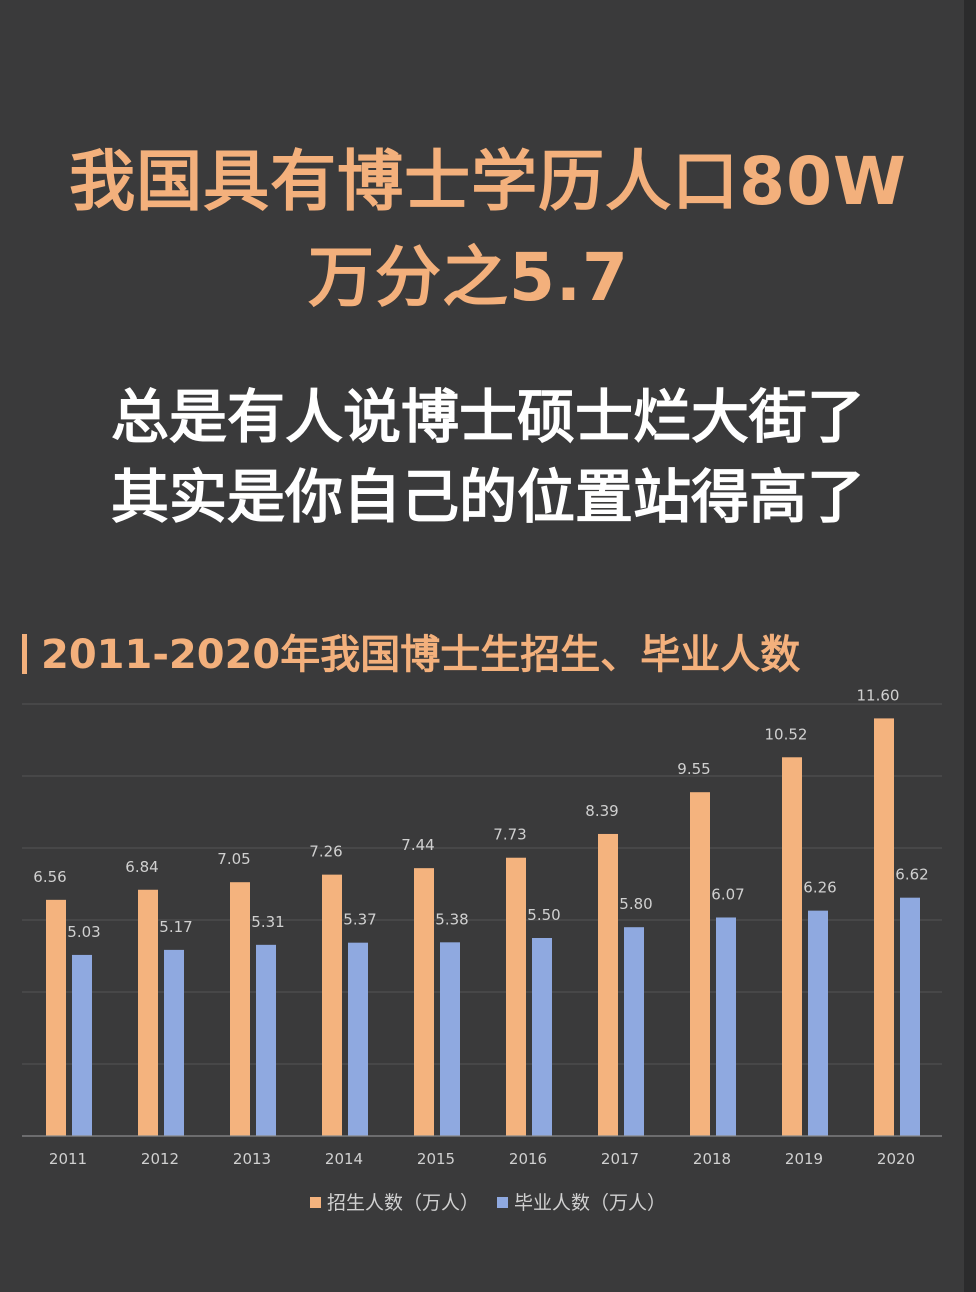 The width and height of the screenshot is (976, 1292). I want to click on x-tick-label: 2013, so click(252, 1159).